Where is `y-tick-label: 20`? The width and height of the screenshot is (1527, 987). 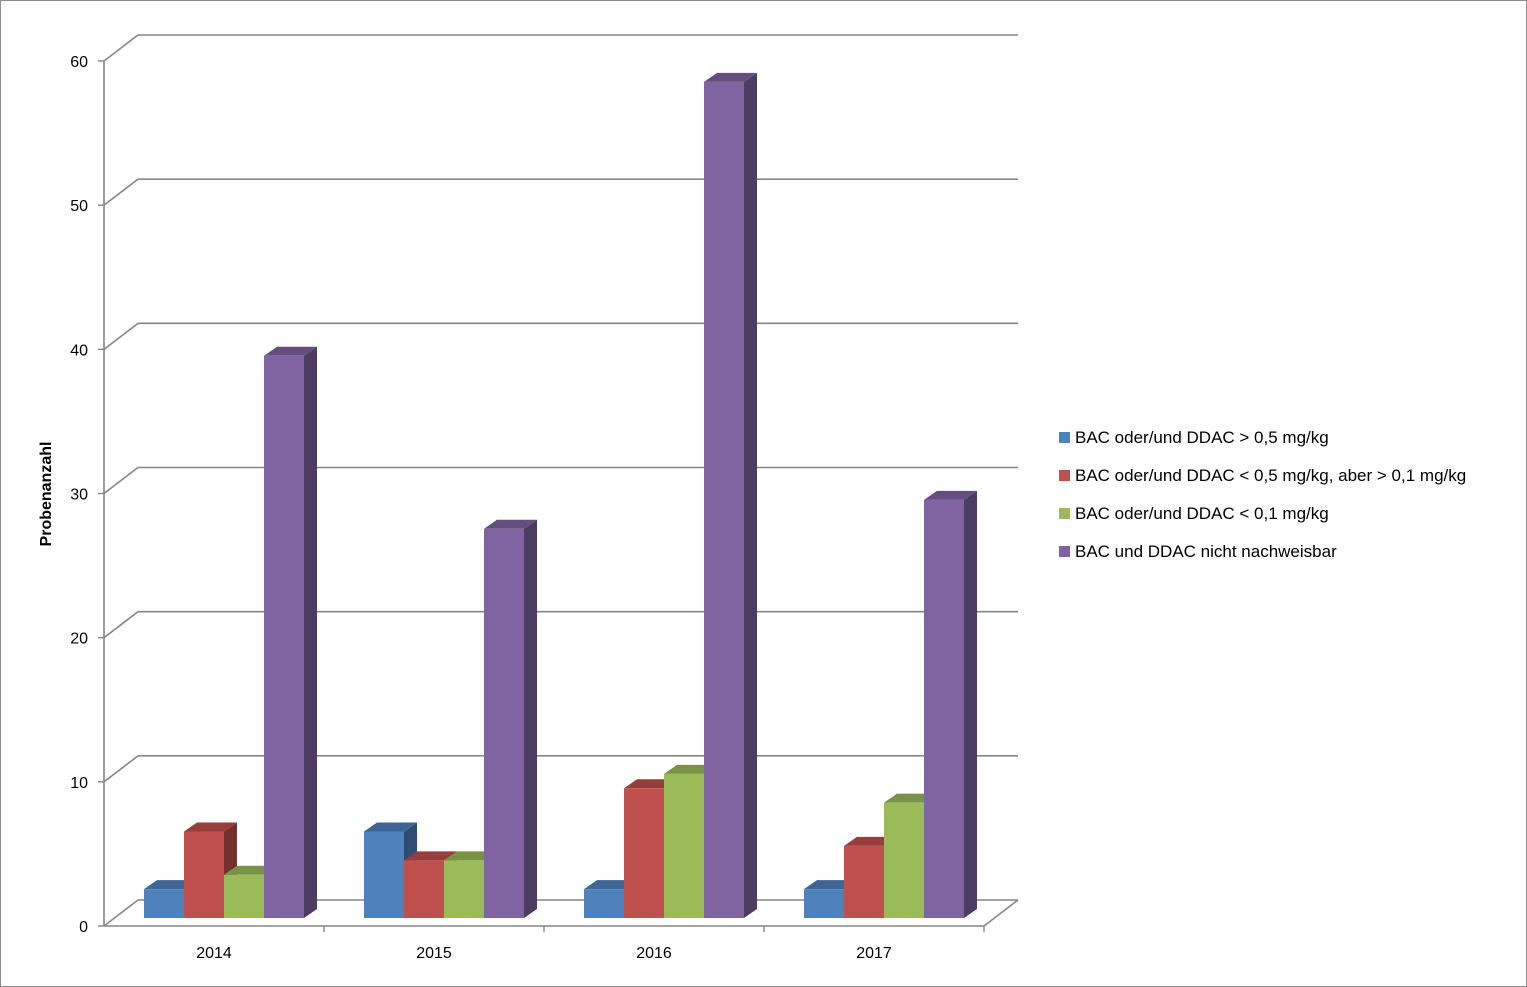 y-tick-label: 20 is located at coordinates (79, 639).